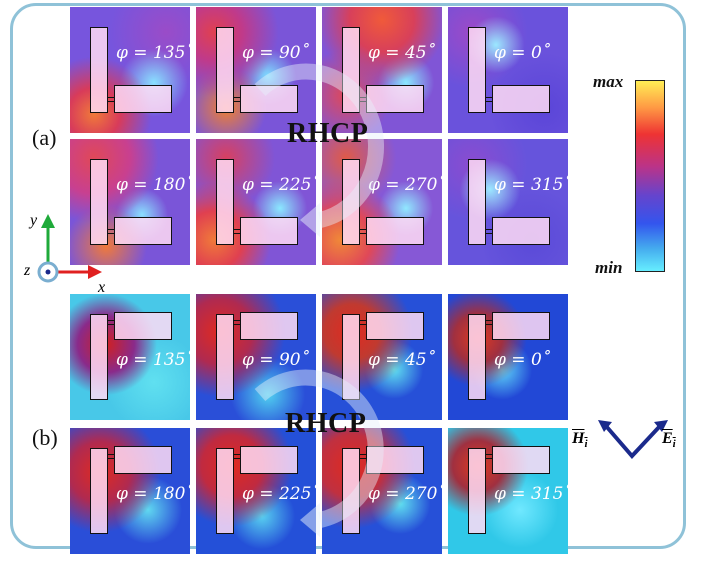 This screenshot has width=716, height=569. Describe the element at coordinates (633, 439) in the screenshot. I see `incident-field-vectors` at that location.